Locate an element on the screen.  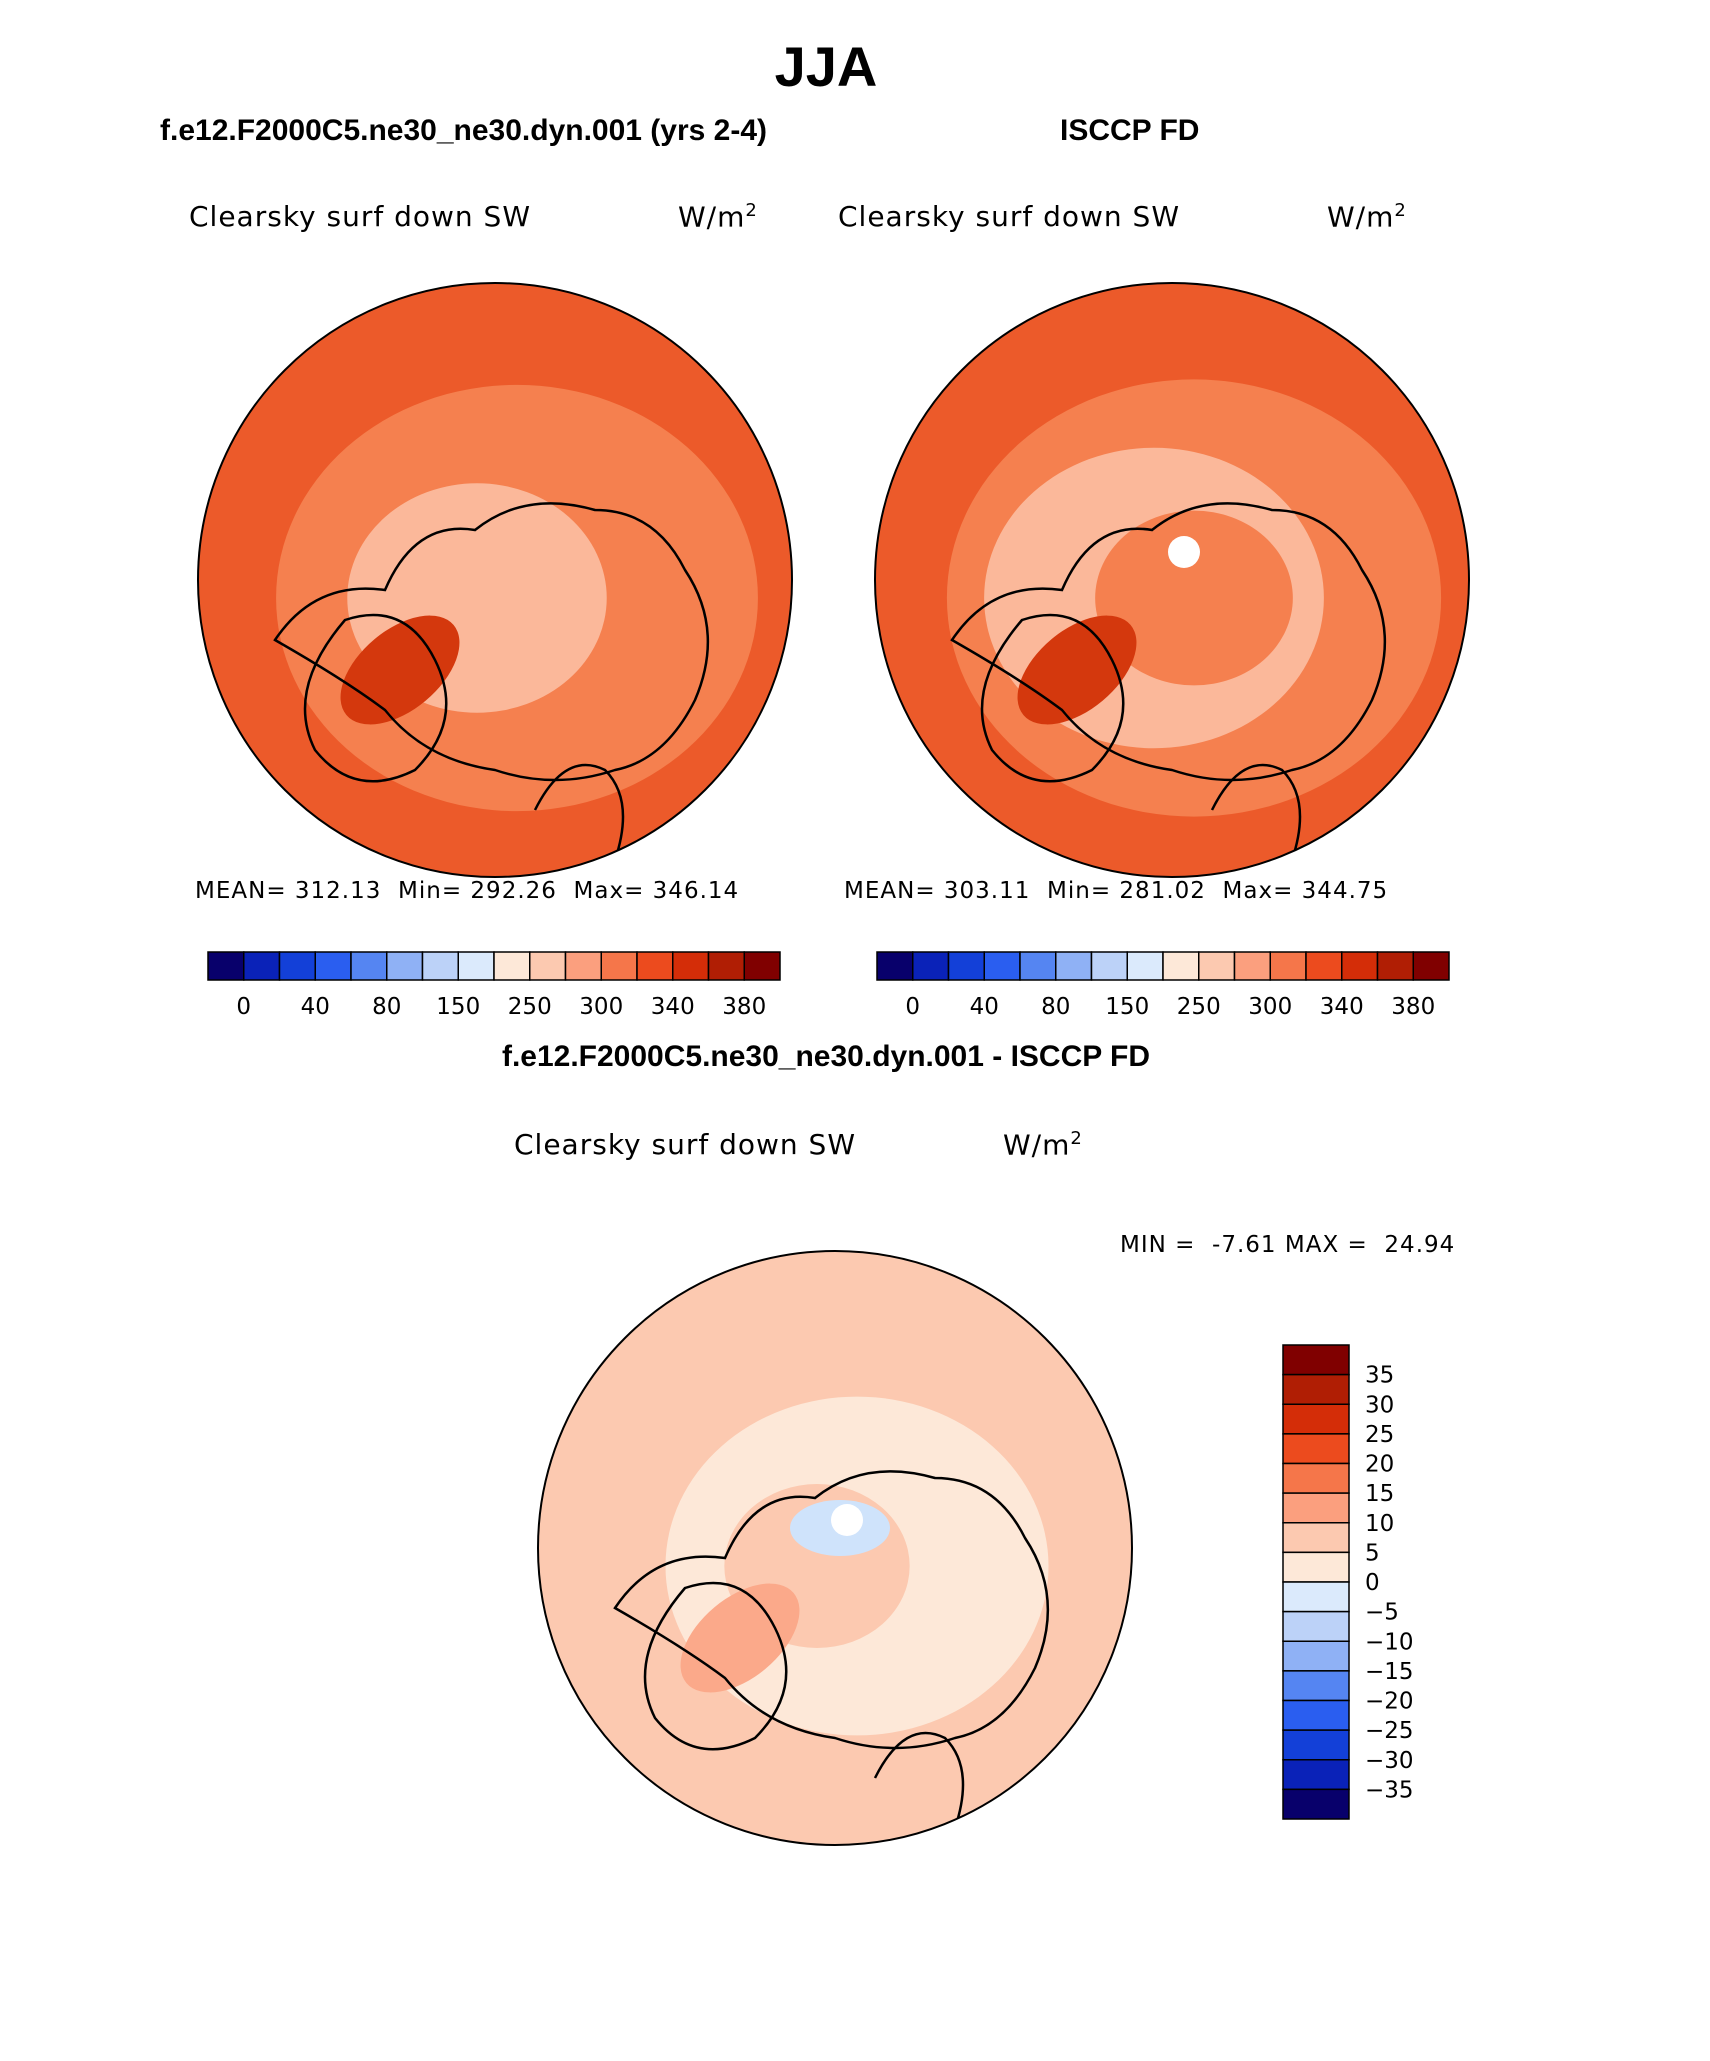
diff-max-label: MAX = is located at coordinates (1326, 1245).